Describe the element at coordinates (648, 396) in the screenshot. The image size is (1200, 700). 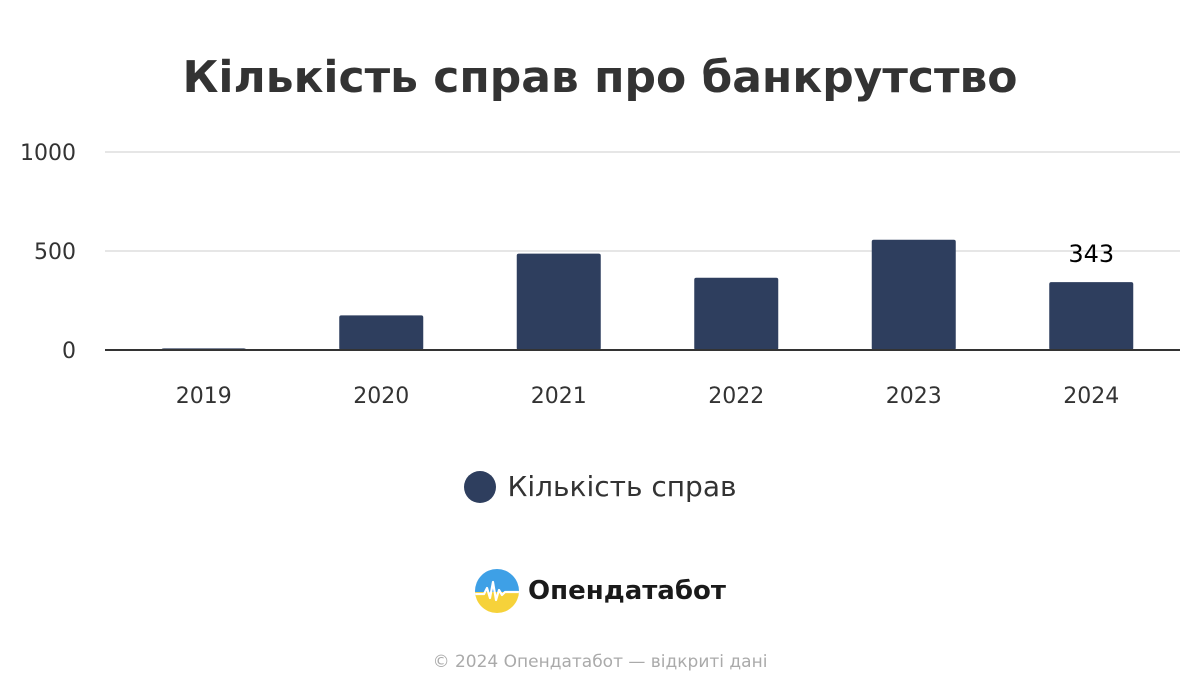
I see `x-axis-ticks: 2019 2020 2021 2022 2023 2024` at that location.